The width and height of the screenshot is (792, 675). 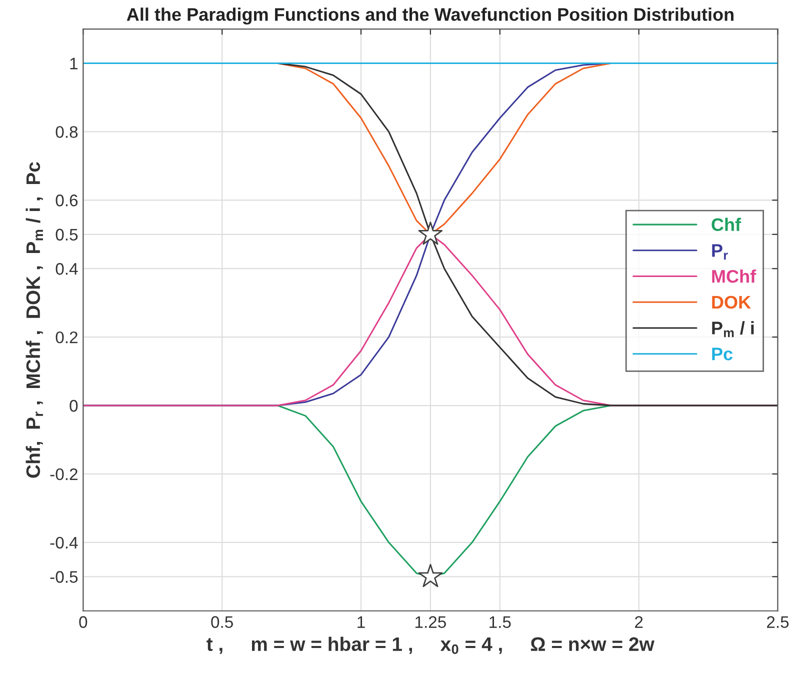 What do you see at coordinates (733, 329) in the screenshot?
I see `legend-label: P$_{m}$ / i` at bounding box center [733, 329].